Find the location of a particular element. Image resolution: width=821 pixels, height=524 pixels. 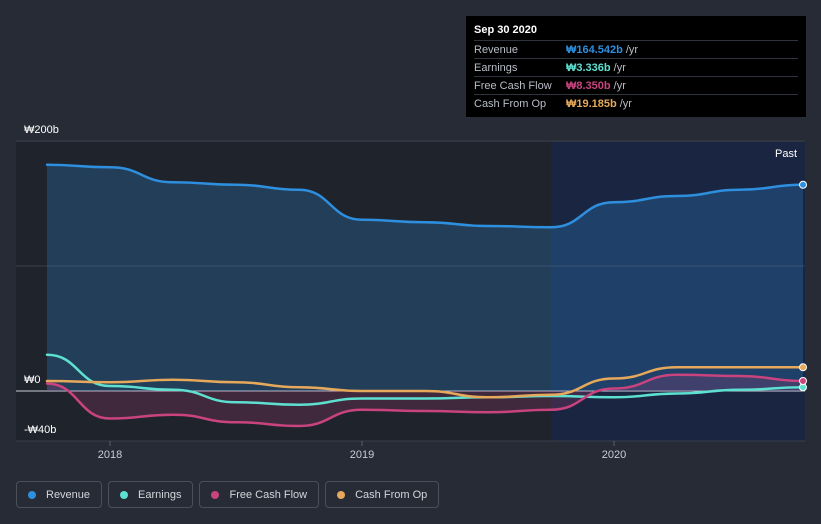

y-tick-label: ₩200b is located at coordinates (41, 130).